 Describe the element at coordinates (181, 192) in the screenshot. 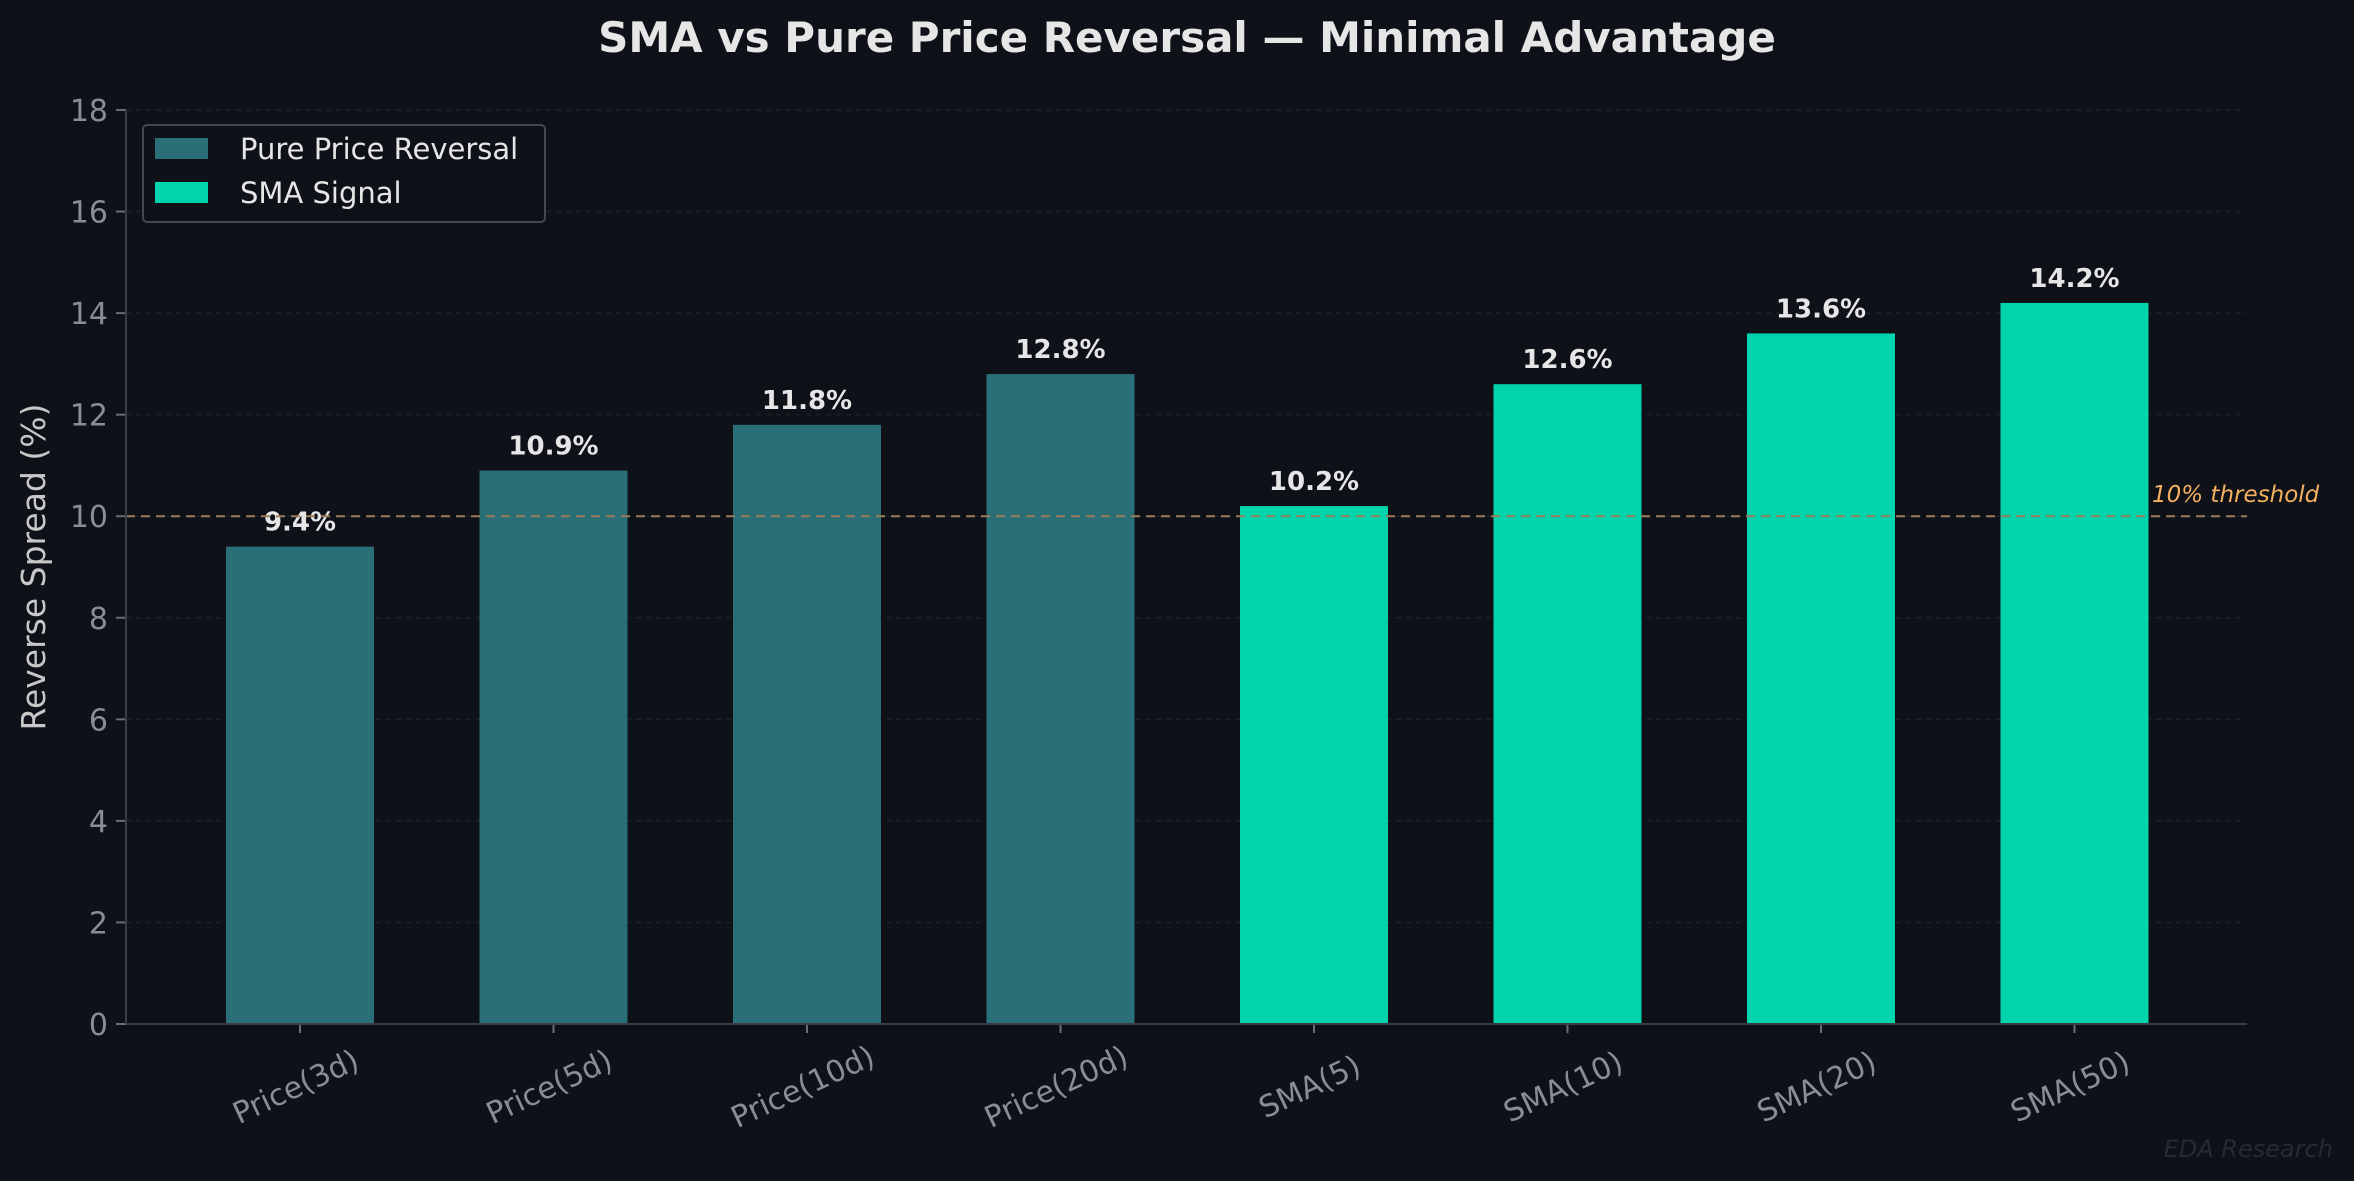

I see `legend-swatch-sma` at that location.